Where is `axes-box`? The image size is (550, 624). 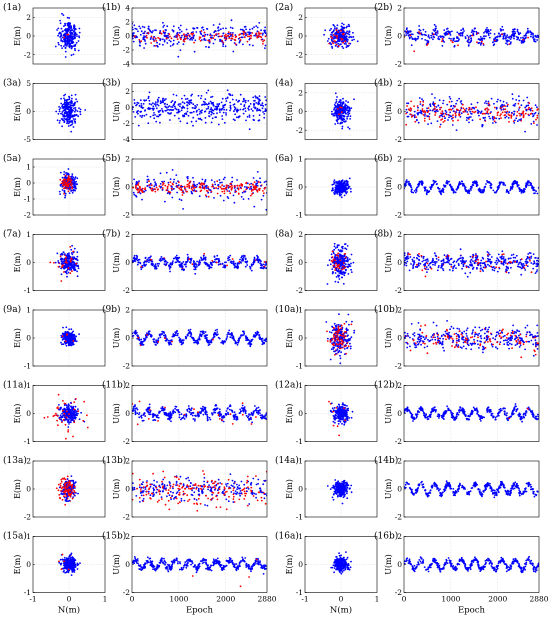
axes-box is located at coordinates (69, 187).